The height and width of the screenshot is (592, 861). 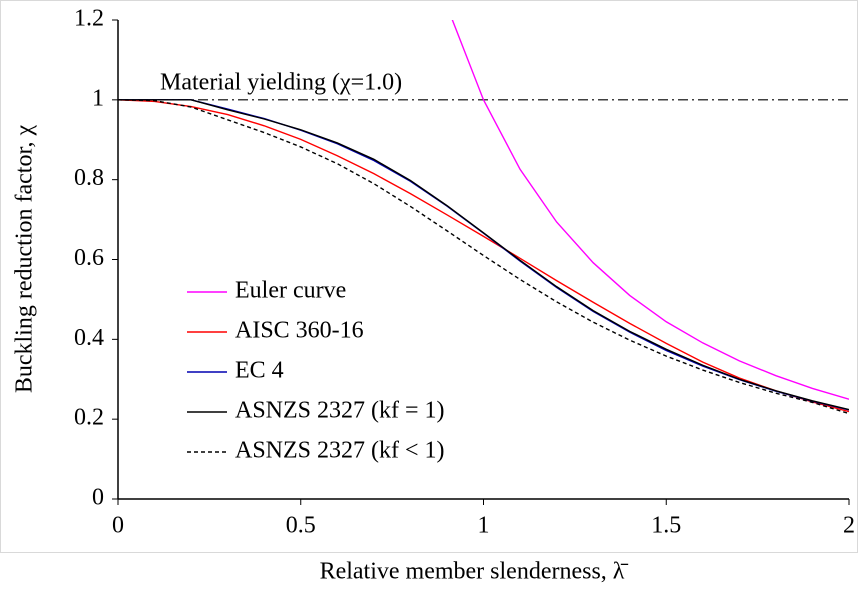 What do you see at coordinates (290, 291) in the screenshot?
I see `legend-label: Euler curve` at bounding box center [290, 291].